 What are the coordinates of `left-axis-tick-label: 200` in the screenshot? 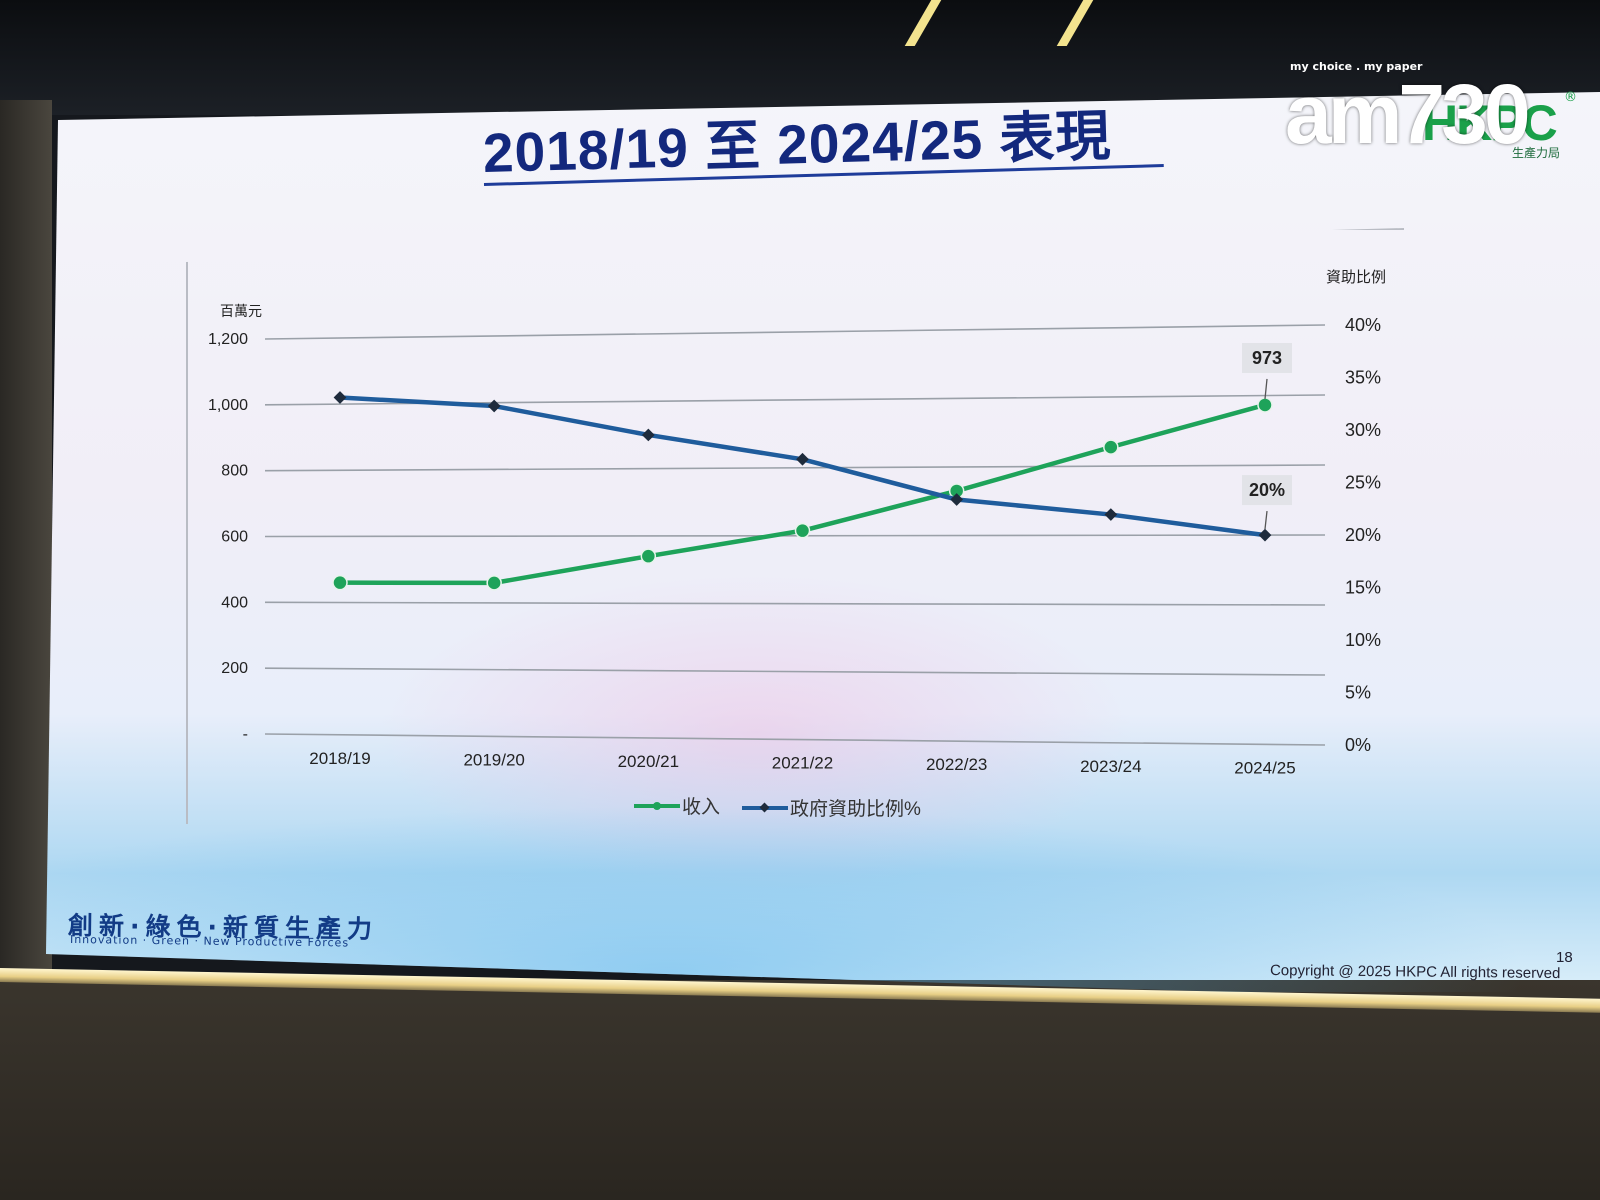 It's located at (234, 668).